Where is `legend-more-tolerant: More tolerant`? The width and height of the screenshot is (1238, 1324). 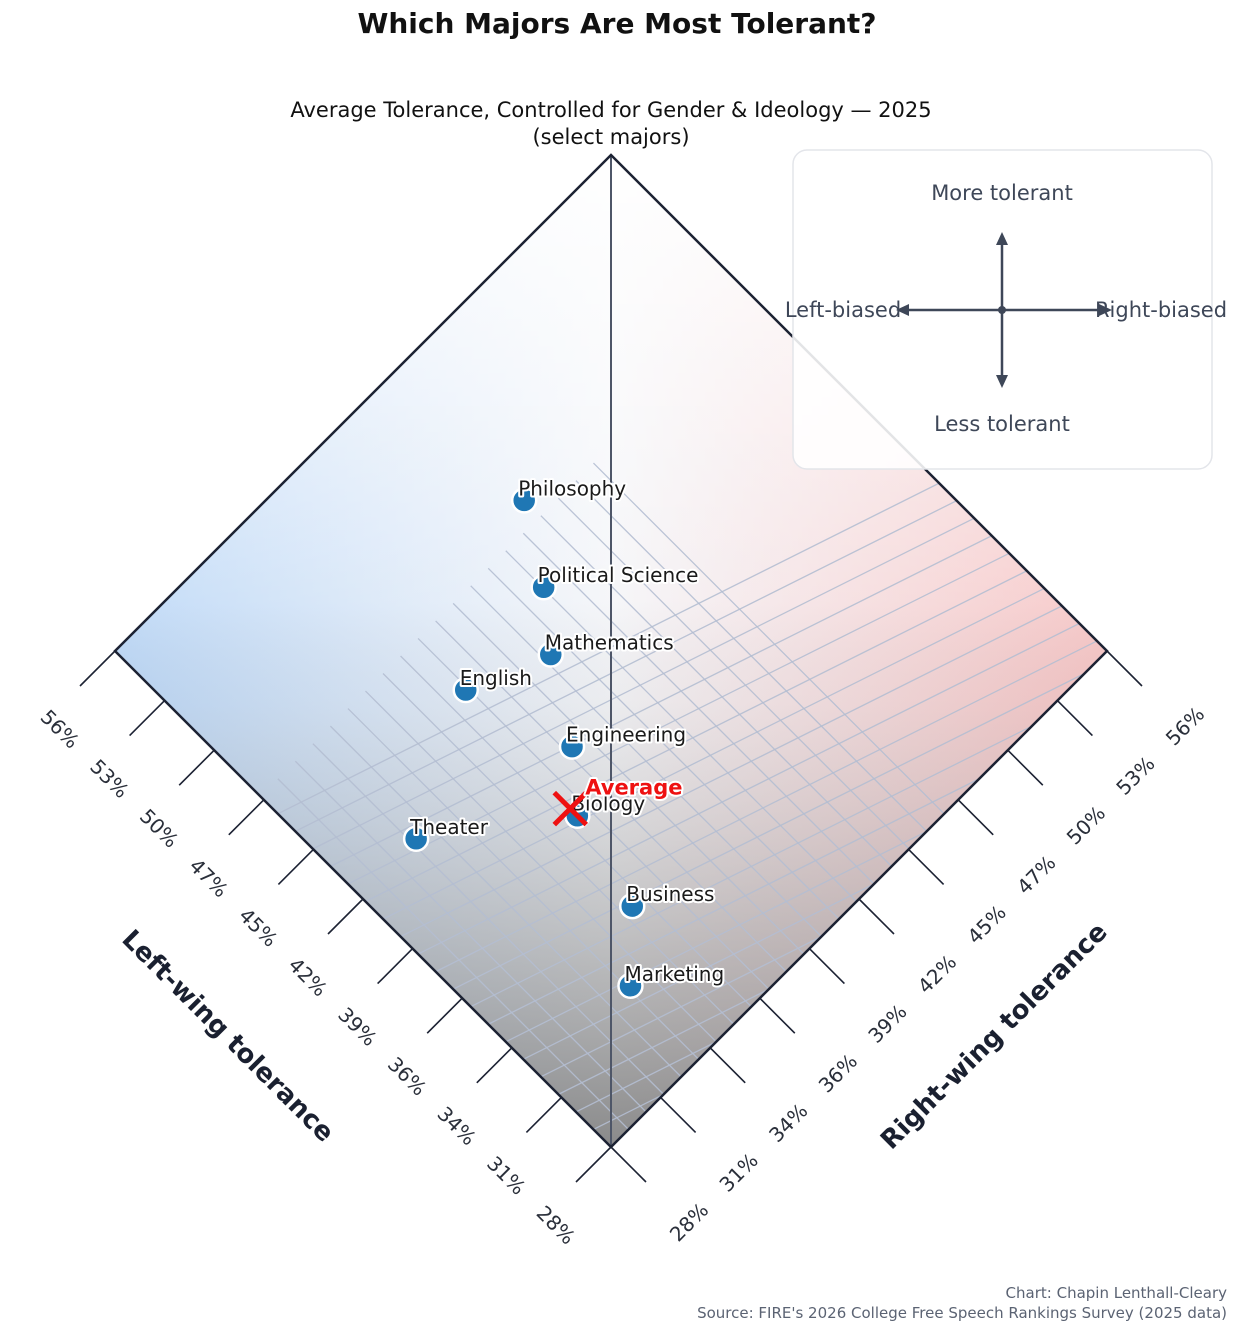
legend-more-tolerant: More tolerant is located at coordinates (1002, 193).